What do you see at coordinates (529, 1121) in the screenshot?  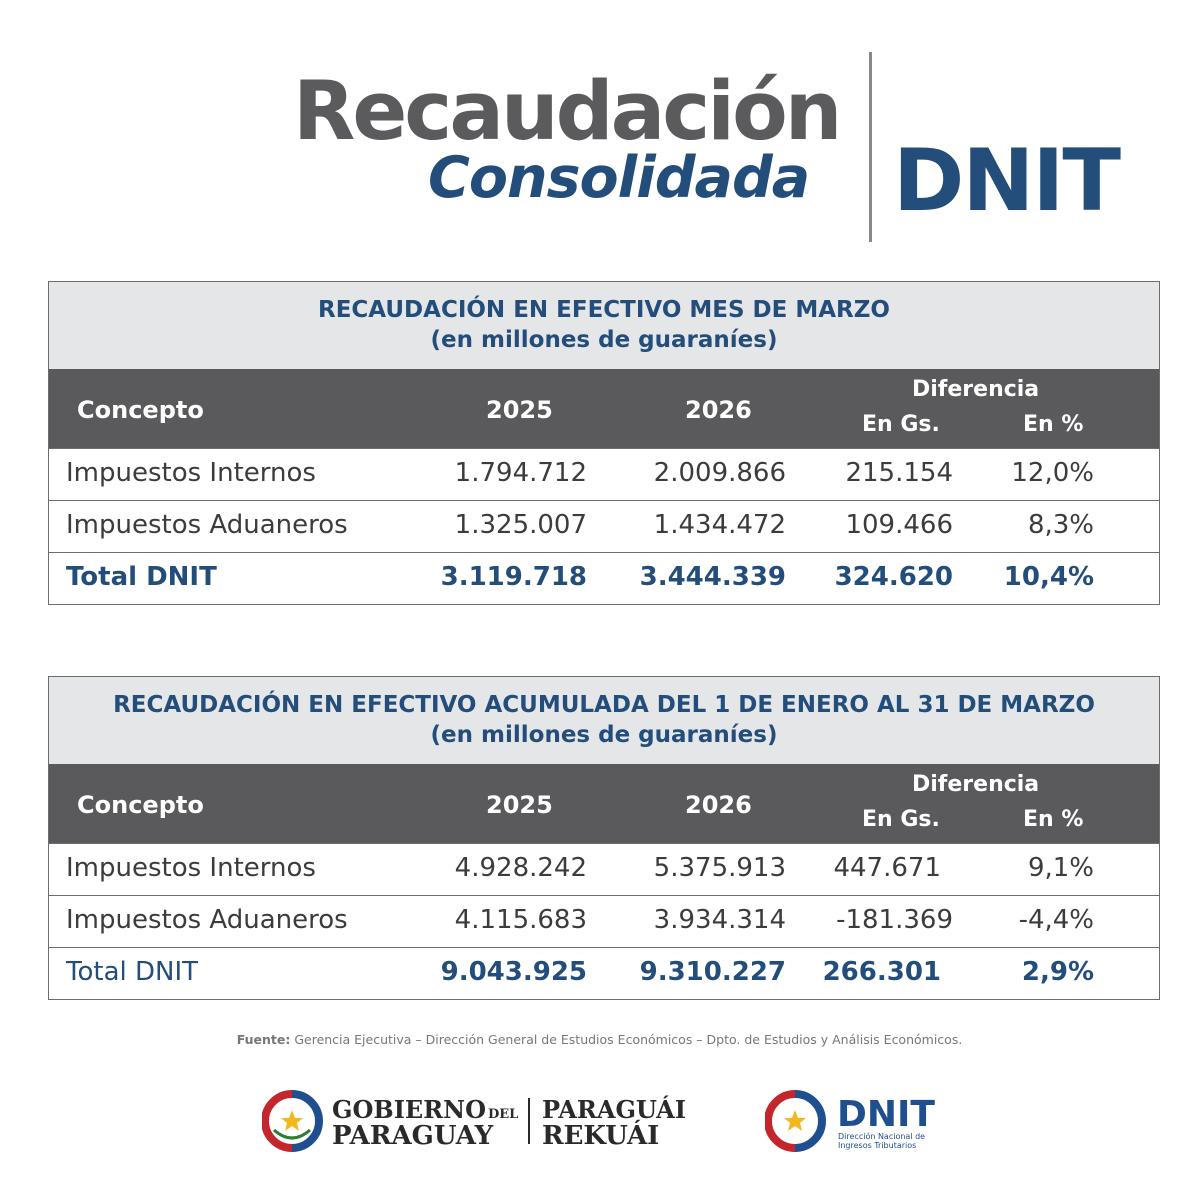 I see `logo-divider` at bounding box center [529, 1121].